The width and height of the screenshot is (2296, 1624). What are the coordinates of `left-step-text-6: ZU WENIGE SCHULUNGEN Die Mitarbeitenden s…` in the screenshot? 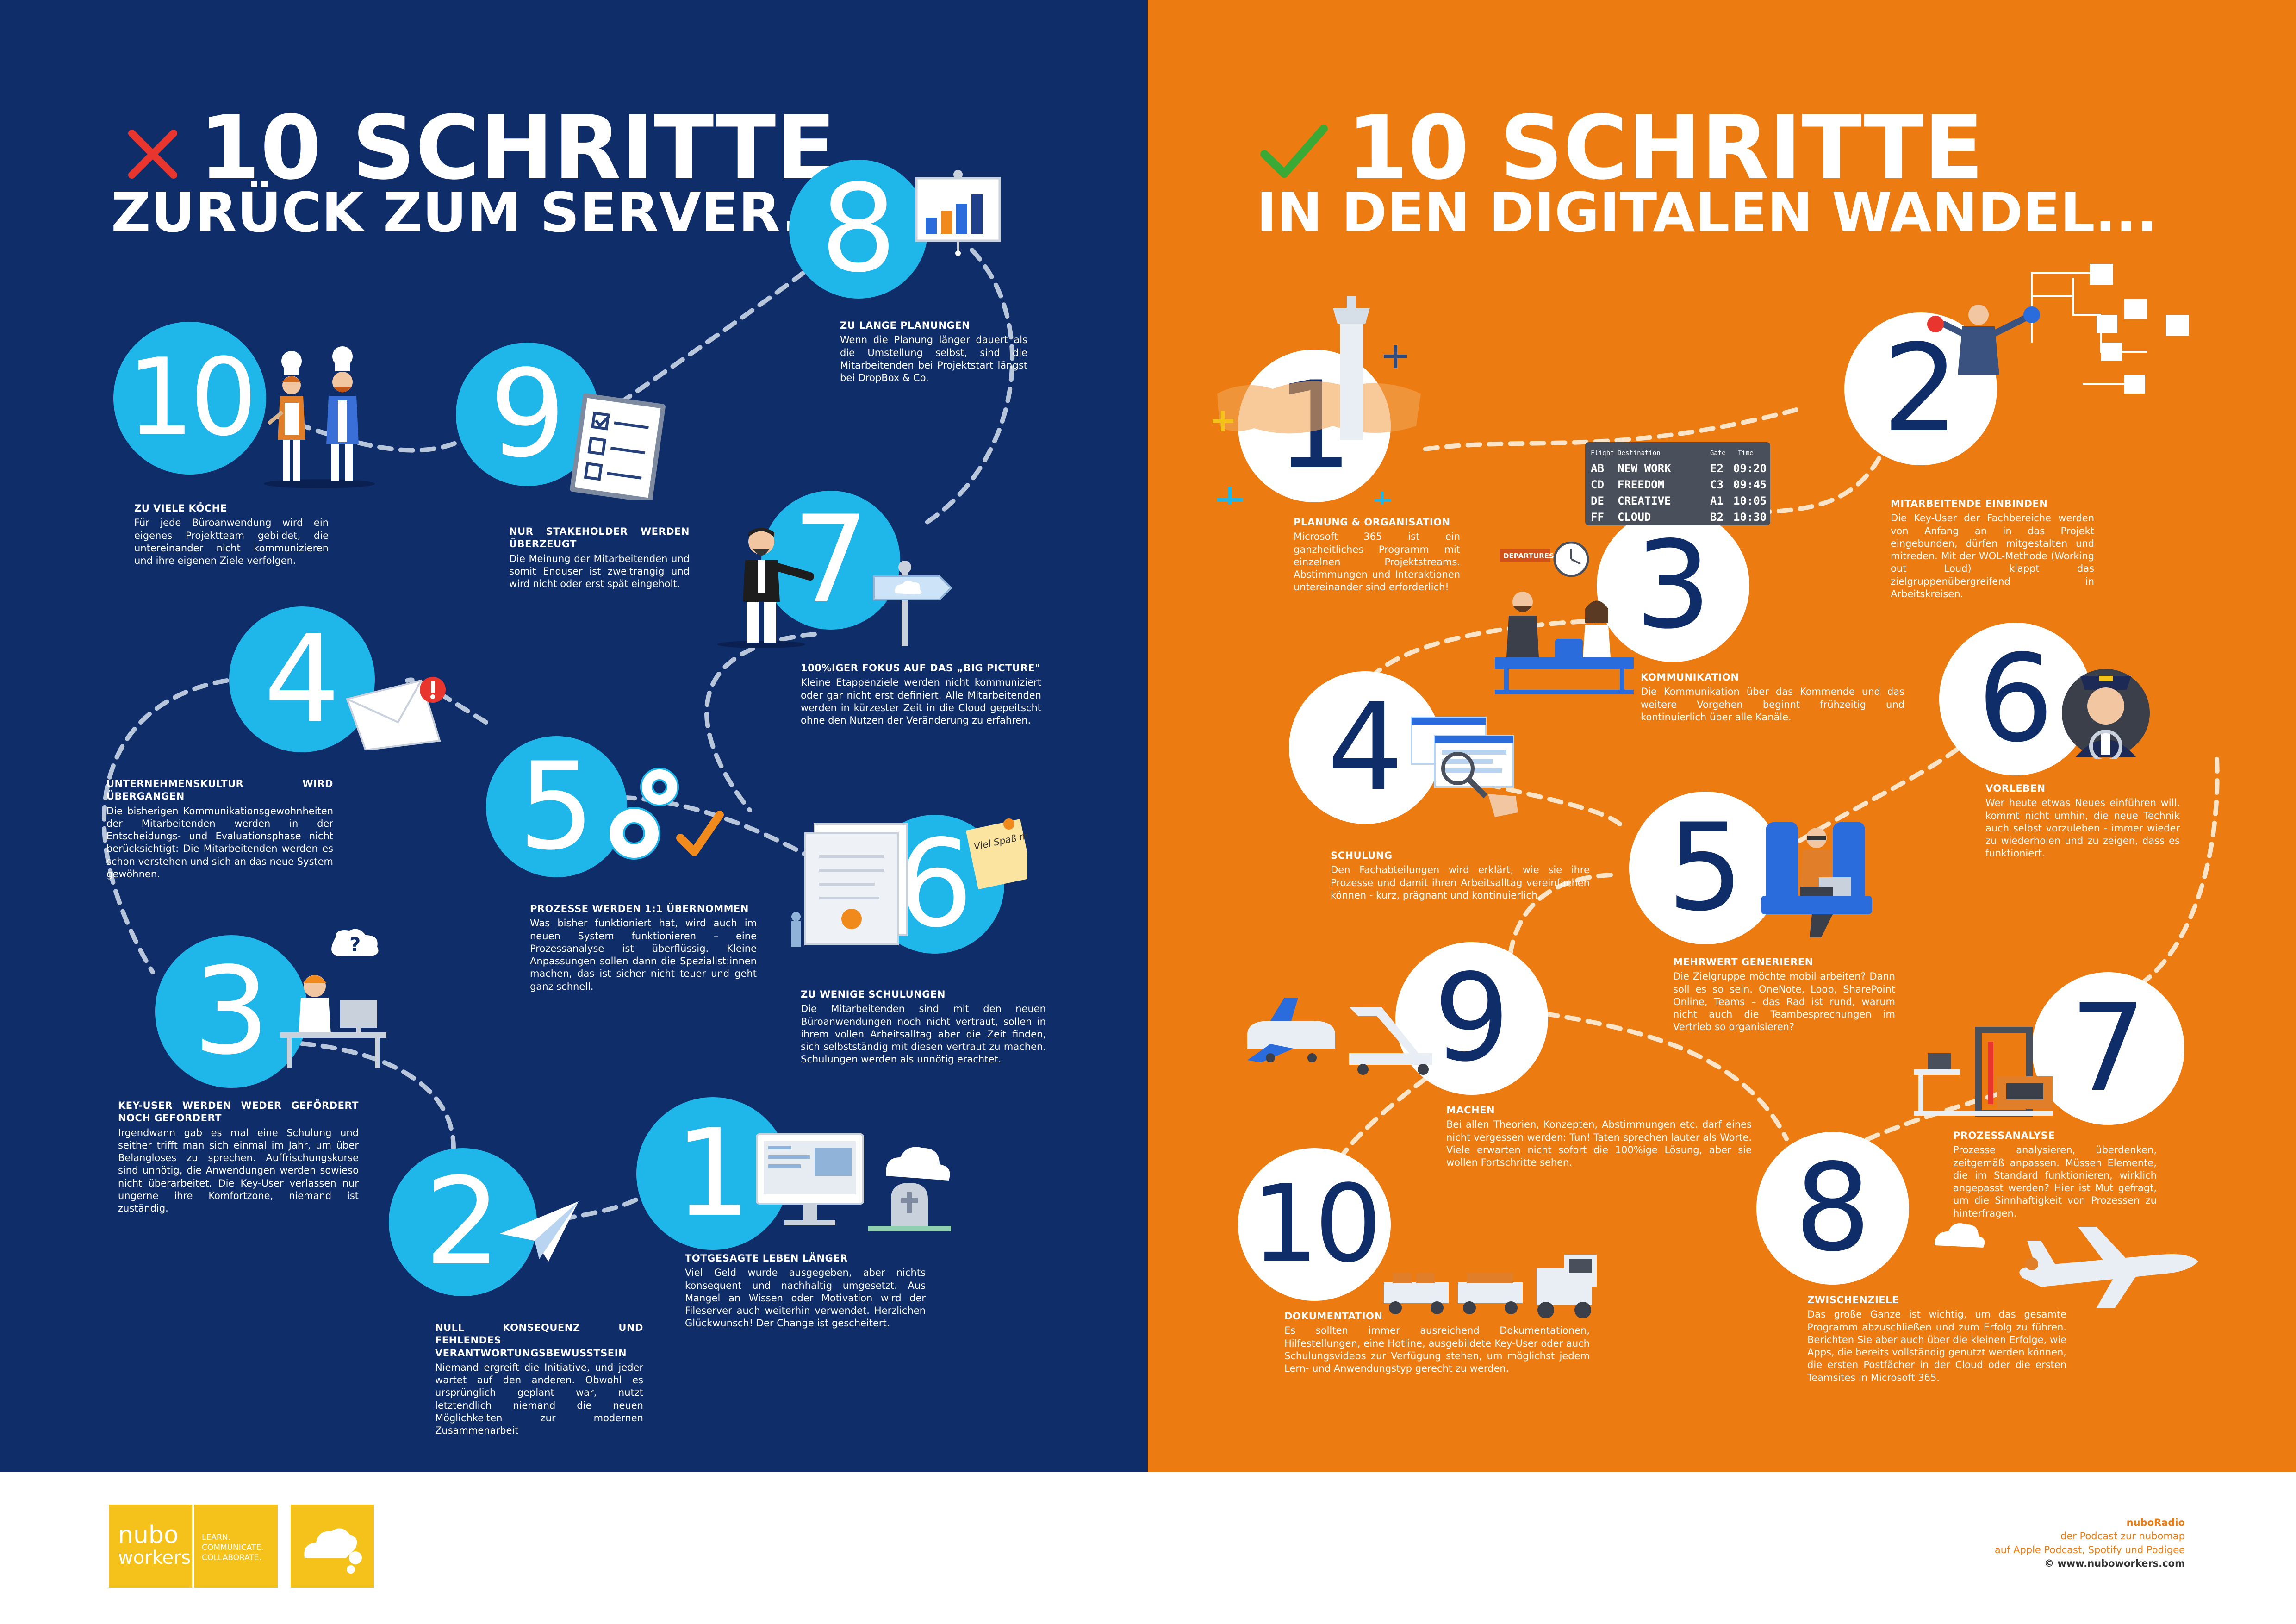 It's located at (923, 1027).